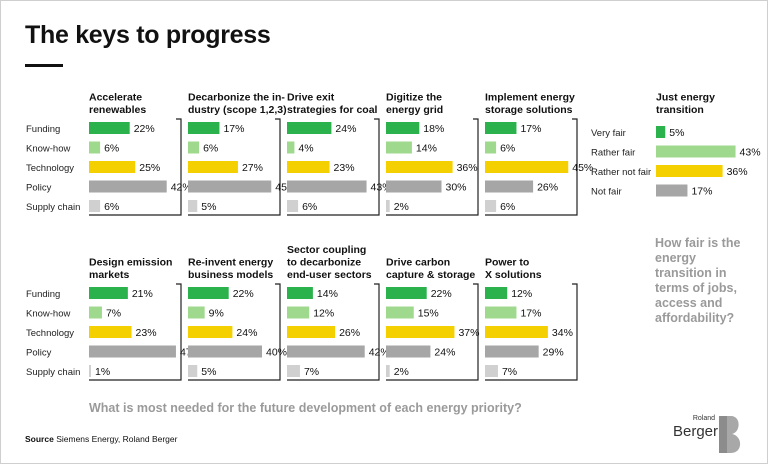 This screenshot has height=464, width=768. I want to click on fair-bar-very-fair, so click(661, 132).